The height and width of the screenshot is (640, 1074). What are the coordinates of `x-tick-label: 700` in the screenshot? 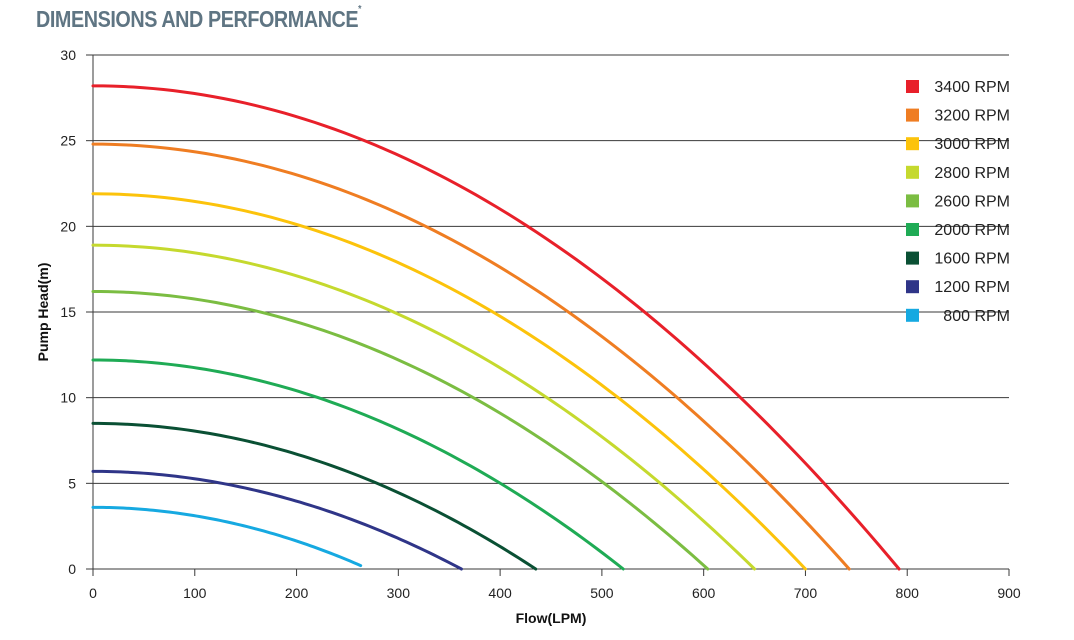 It's located at (806, 593).